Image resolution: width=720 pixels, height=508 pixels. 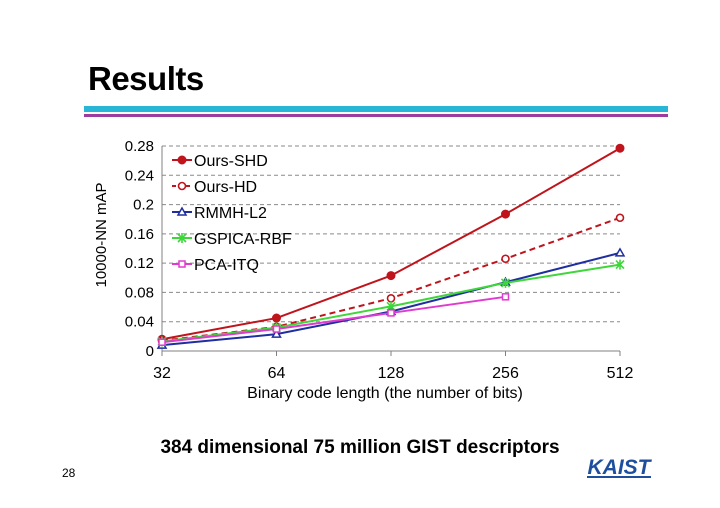 I want to click on y-tick-label: 0.24, so click(x=139, y=175).